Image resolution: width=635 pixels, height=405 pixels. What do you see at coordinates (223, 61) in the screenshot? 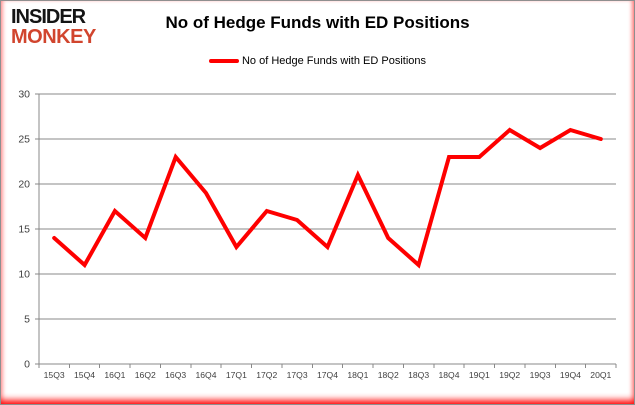
I see `legend-line-marker` at bounding box center [223, 61].